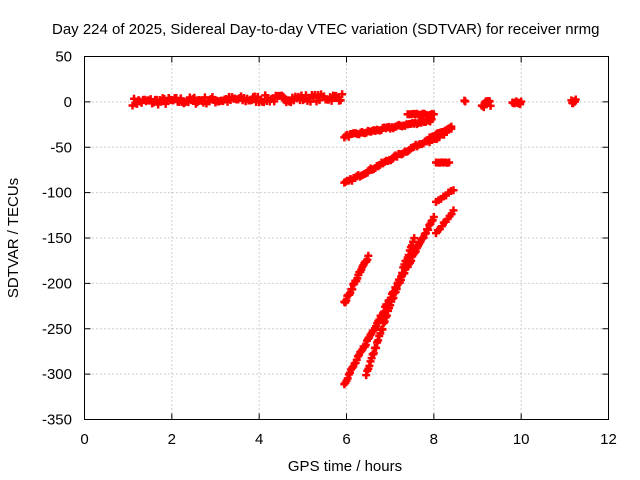  What do you see at coordinates (521, 439) in the screenshot?
I see `x-tick-label: 10` at bounding box center [521, 439].